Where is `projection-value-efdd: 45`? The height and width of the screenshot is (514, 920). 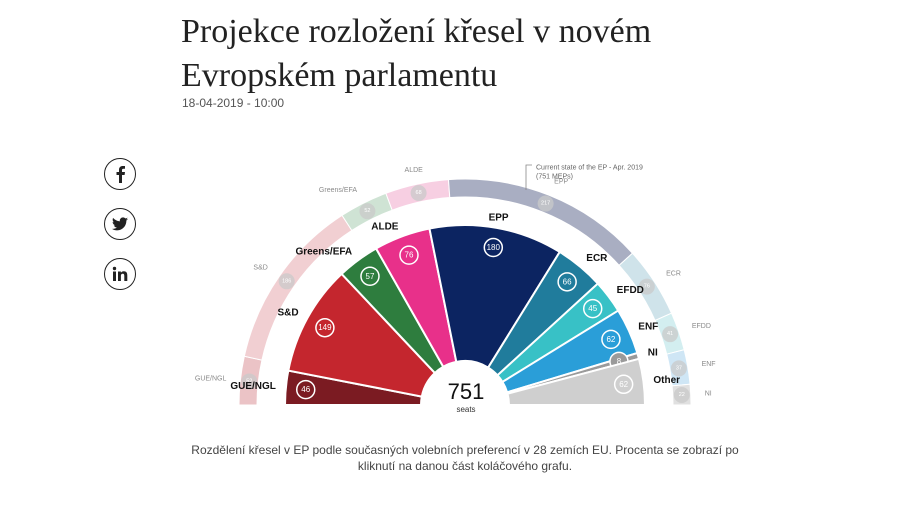
projection-value-efdd: 45 is located at coordinates (592, 308).